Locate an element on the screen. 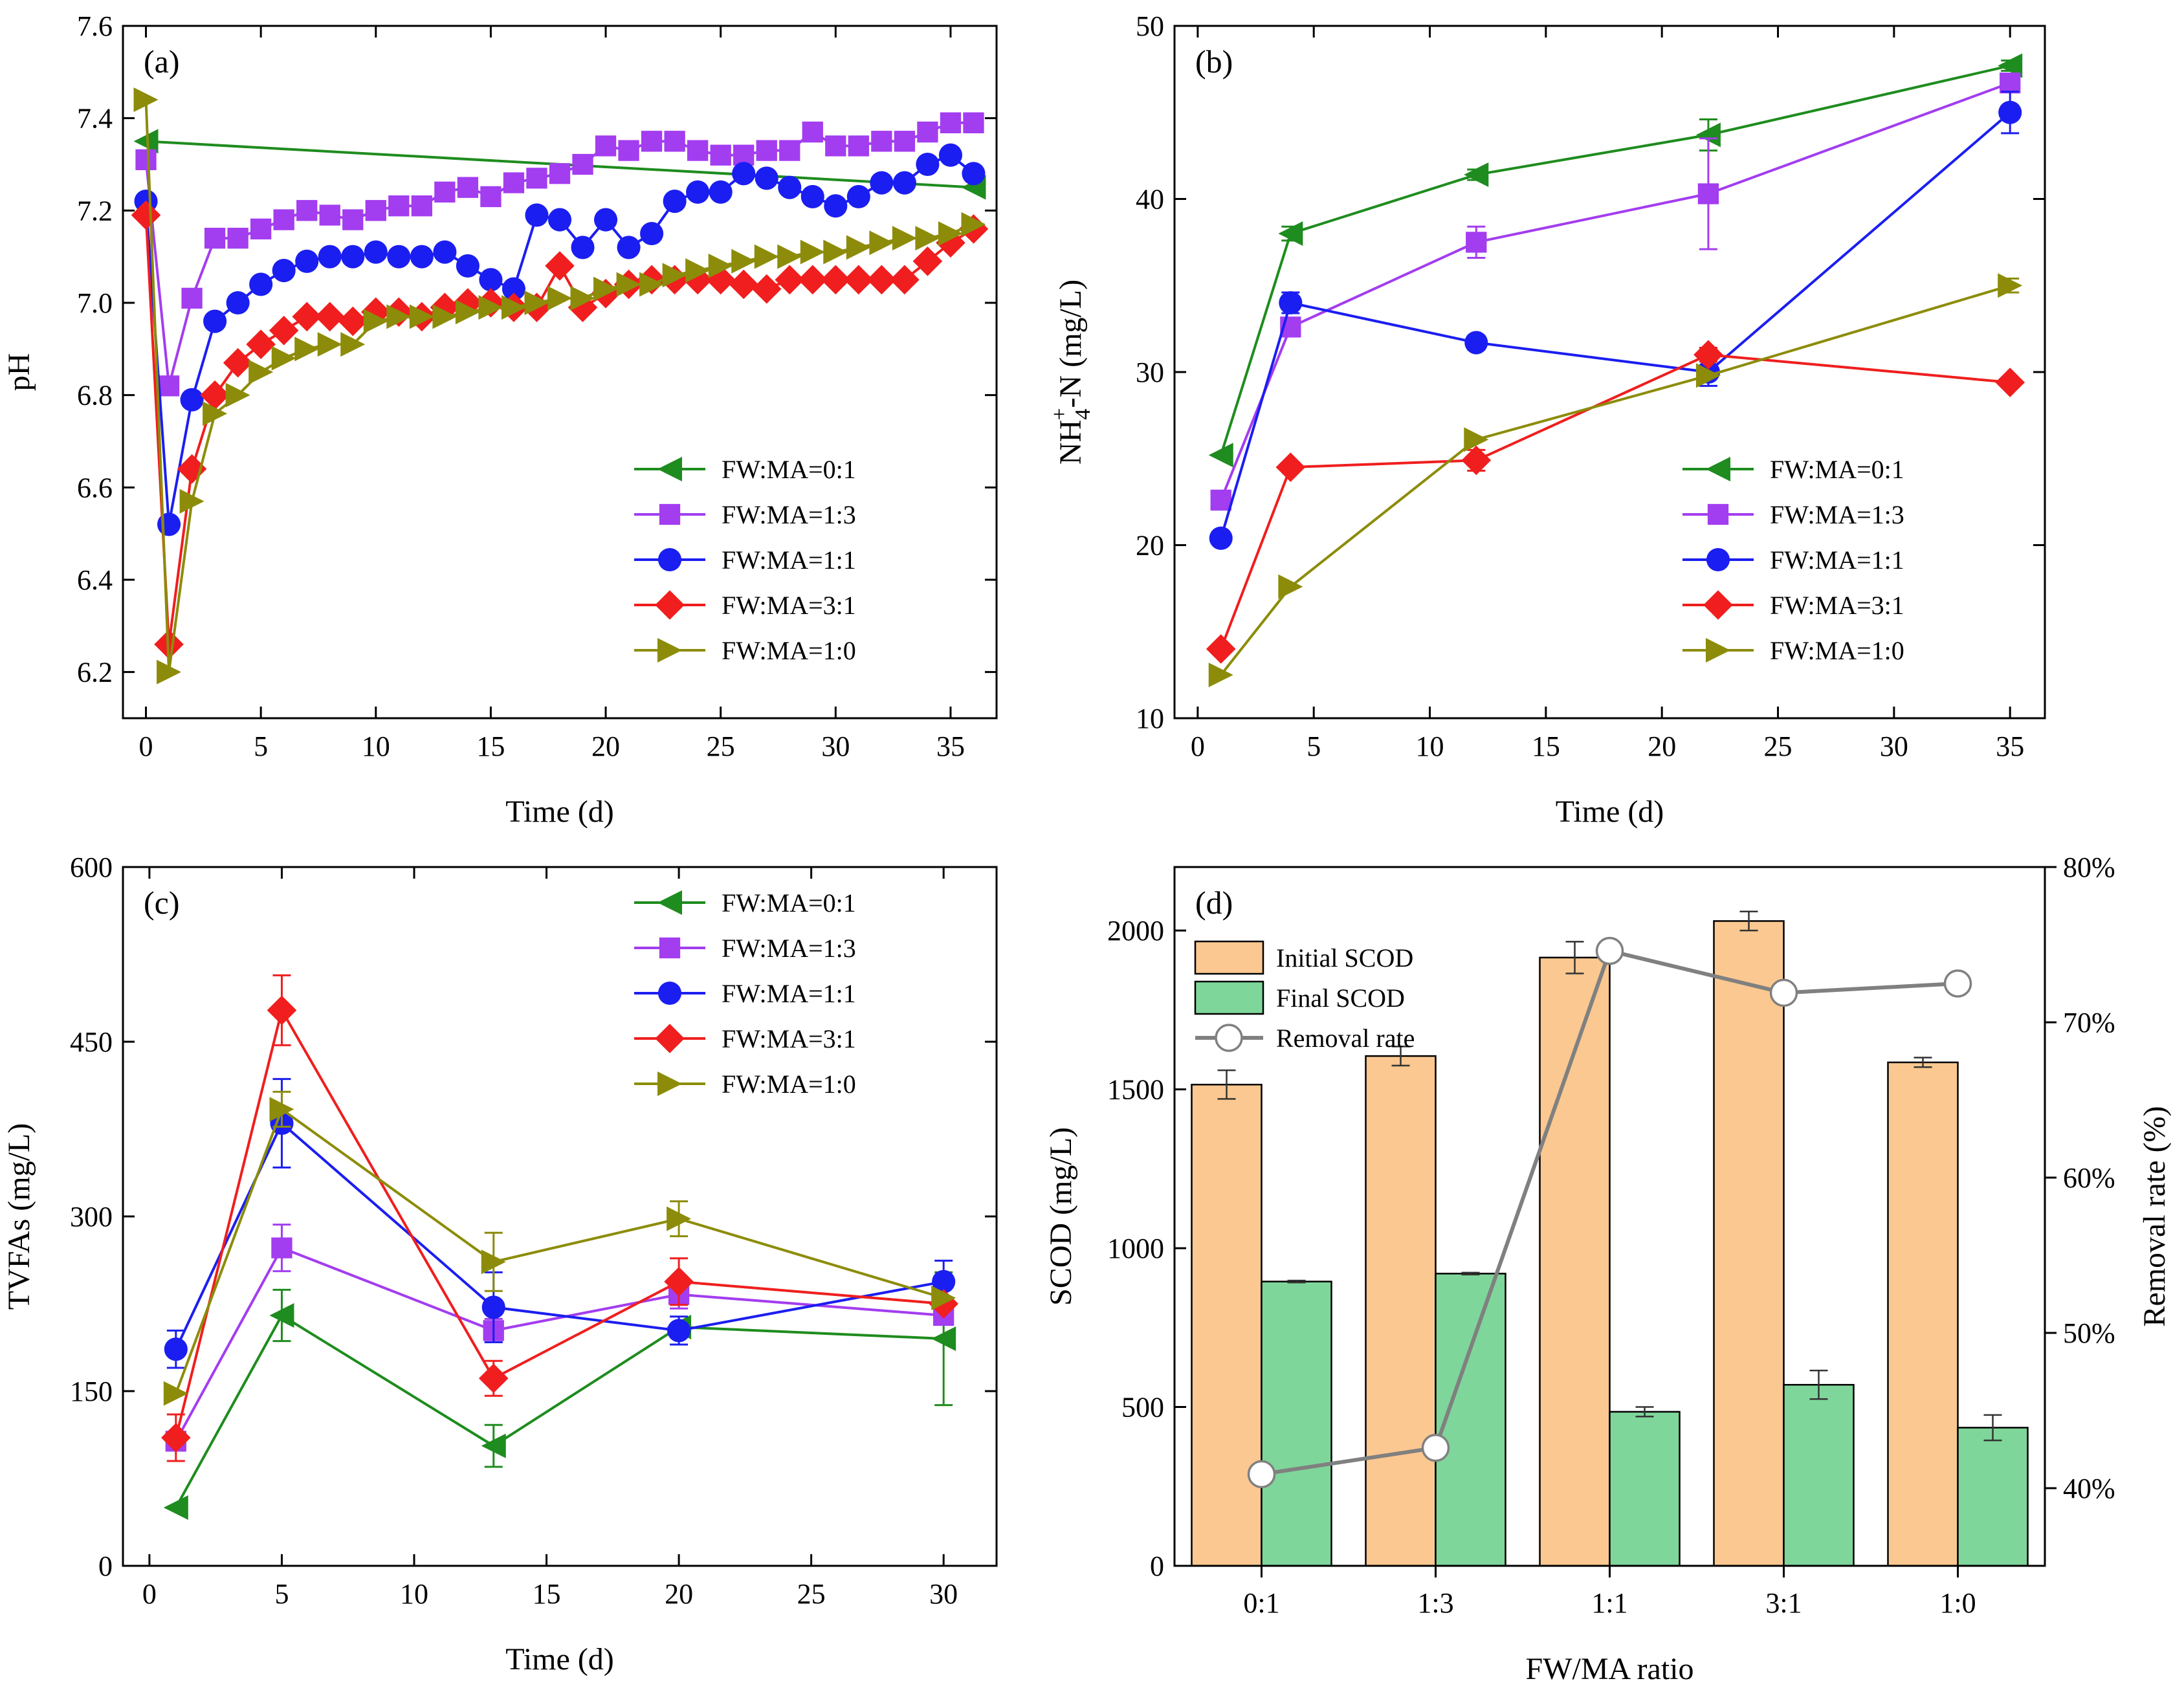  x-tick-label: 25 is located at coordinates (811, 1594).